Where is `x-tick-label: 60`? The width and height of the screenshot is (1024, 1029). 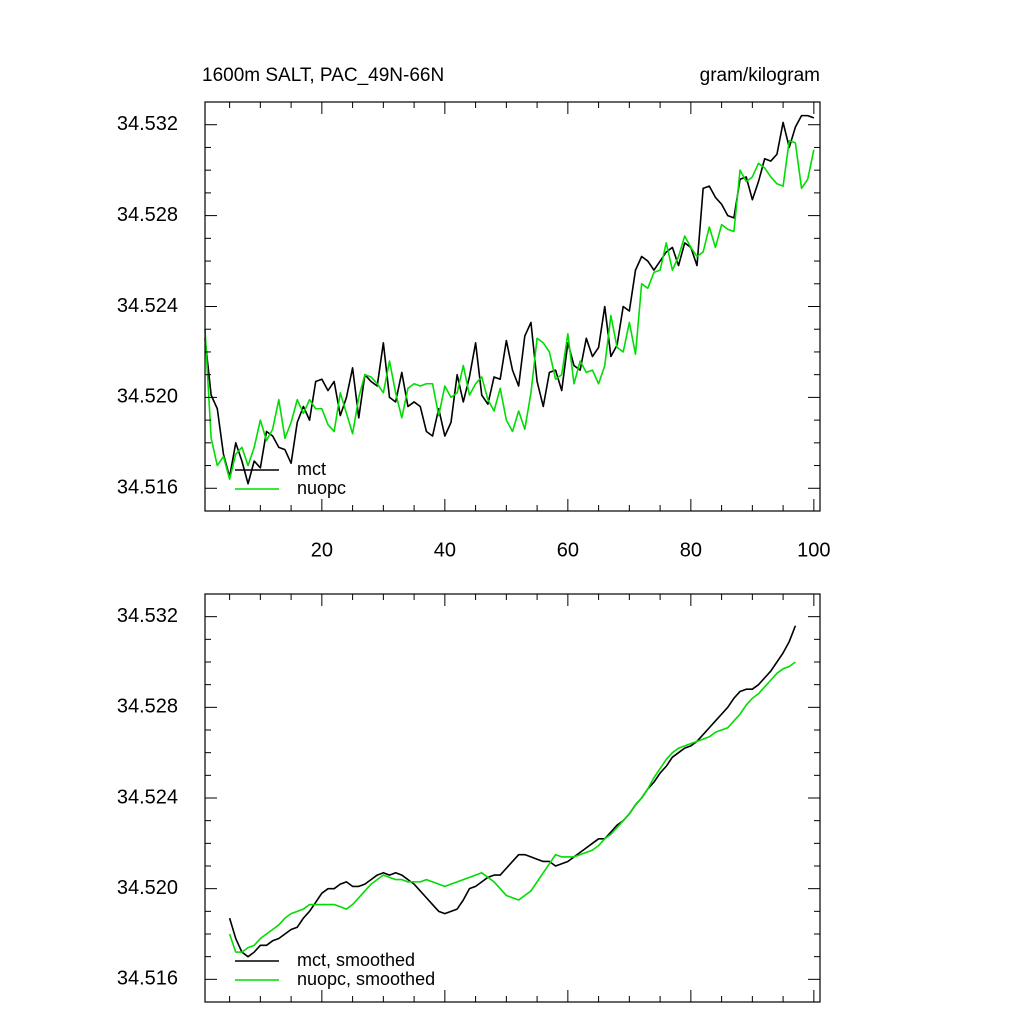 x-tick-label: 60 is located at coordinates (568, 550).